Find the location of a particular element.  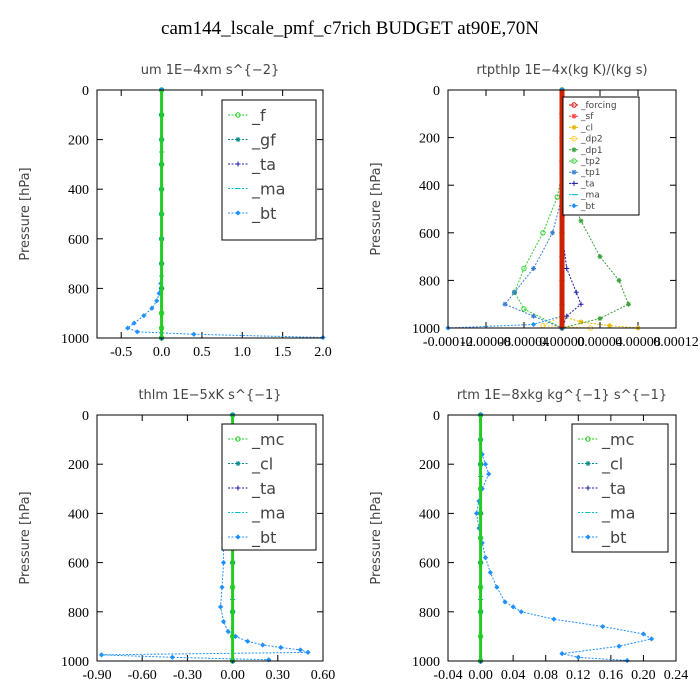

legend-label-cl: _cl is located at coordinates (612, 465).